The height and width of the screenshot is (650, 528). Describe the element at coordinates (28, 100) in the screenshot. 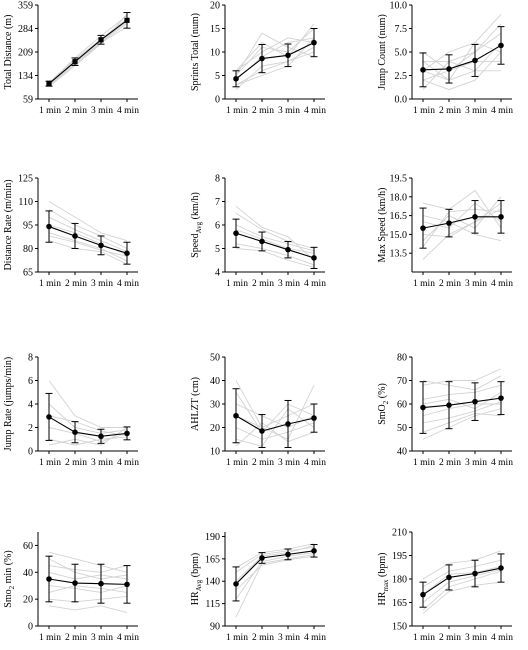

I see `y-tick-label: 59` at that location.